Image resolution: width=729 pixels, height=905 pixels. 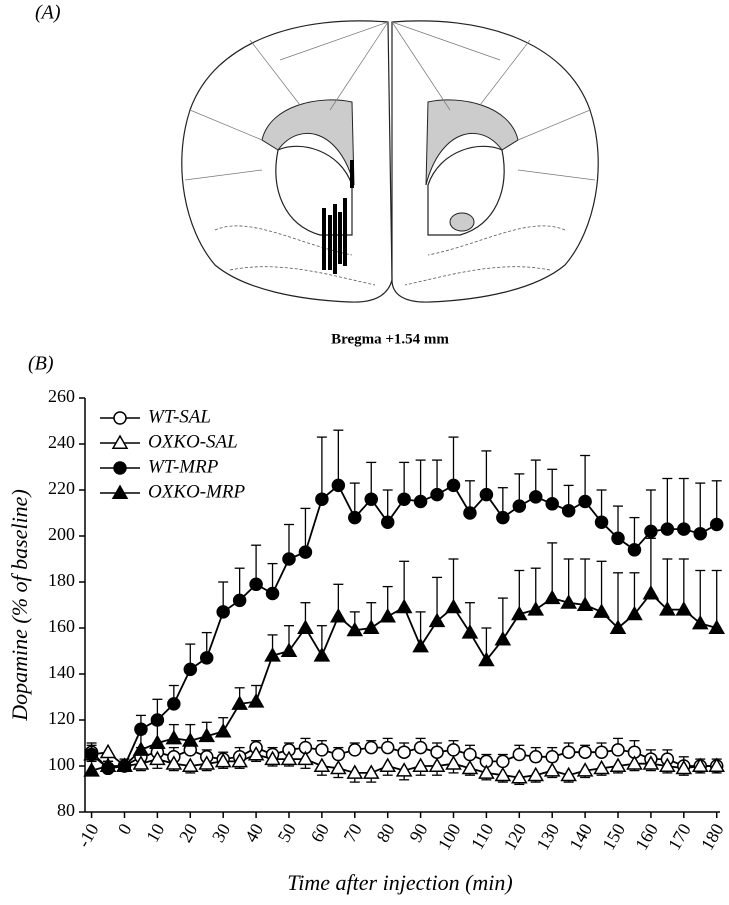 I want to click on y-tick-label: 260, so click(x=61, y=396).